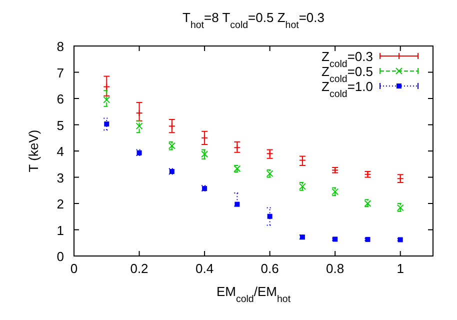  I want to click on x-tick-label: 0.2, so click(139, 268).